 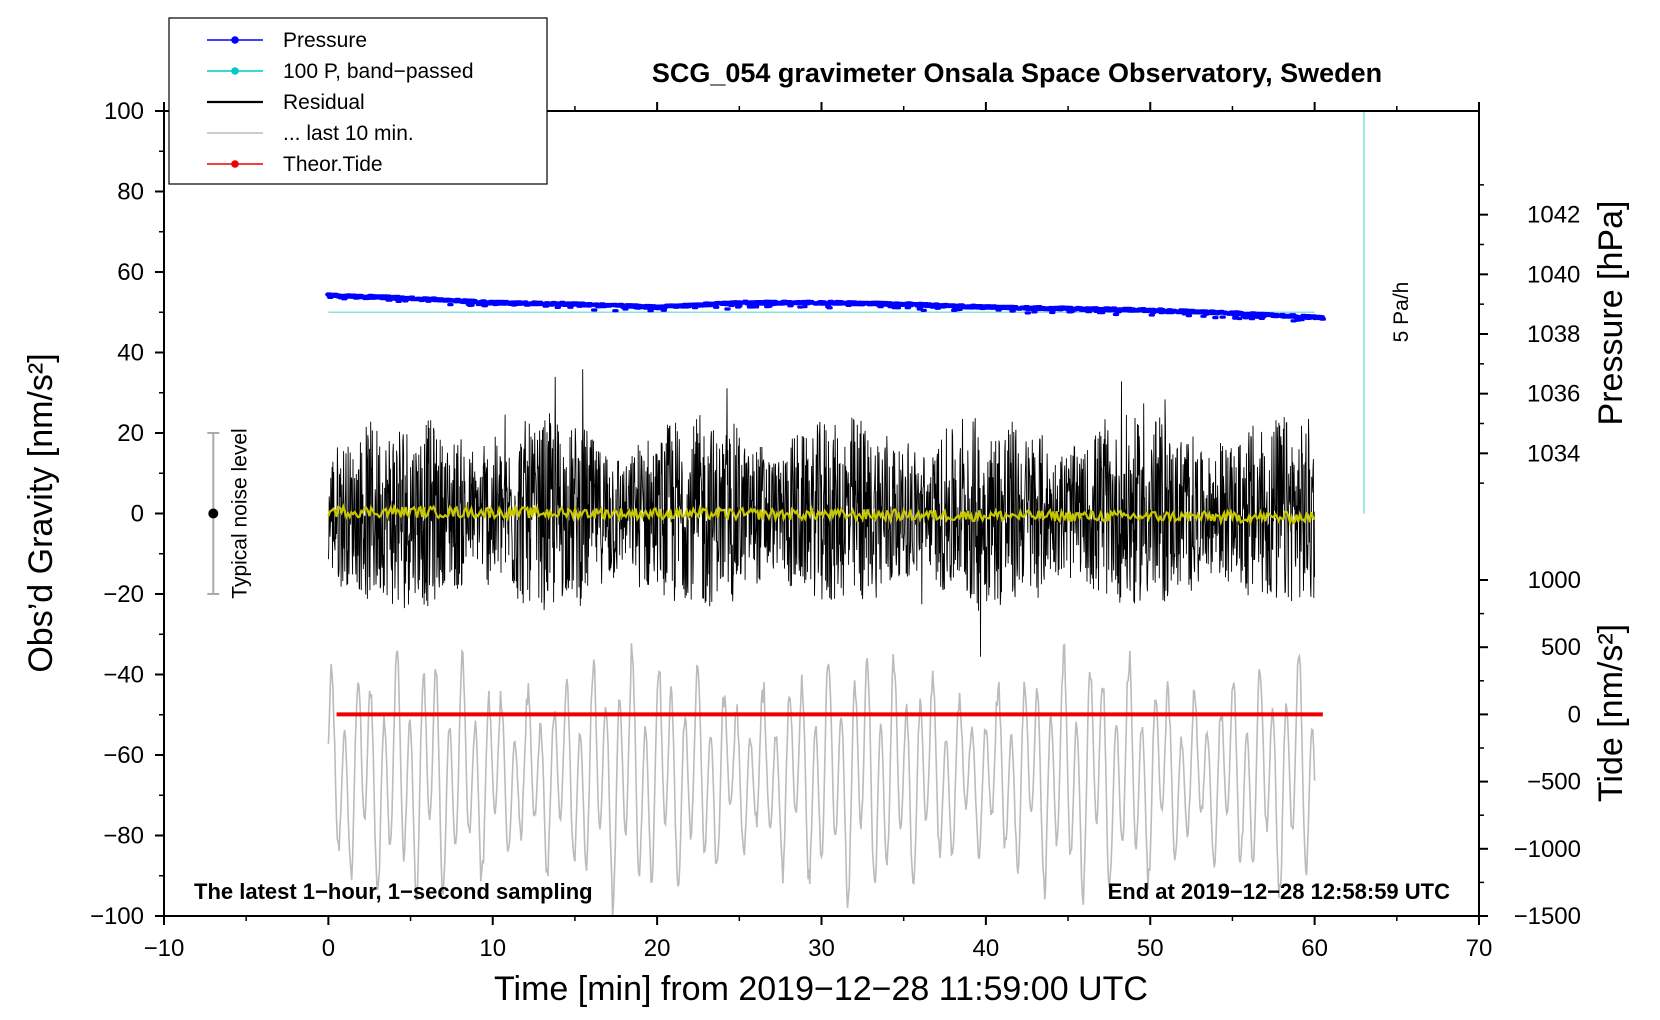 What do you see at coordinates (657, 948) in the screenshot?
I see `x-tick-label: 20` at bounding box center [657, 948].